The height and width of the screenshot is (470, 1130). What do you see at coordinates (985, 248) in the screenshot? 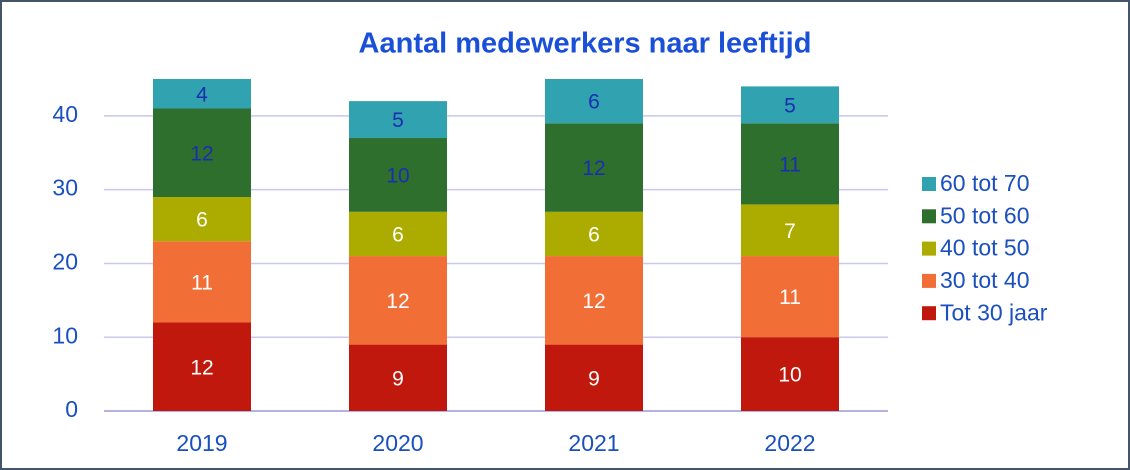
I see `legend-label: 40 tot 50` at bounding box center [985, 248].